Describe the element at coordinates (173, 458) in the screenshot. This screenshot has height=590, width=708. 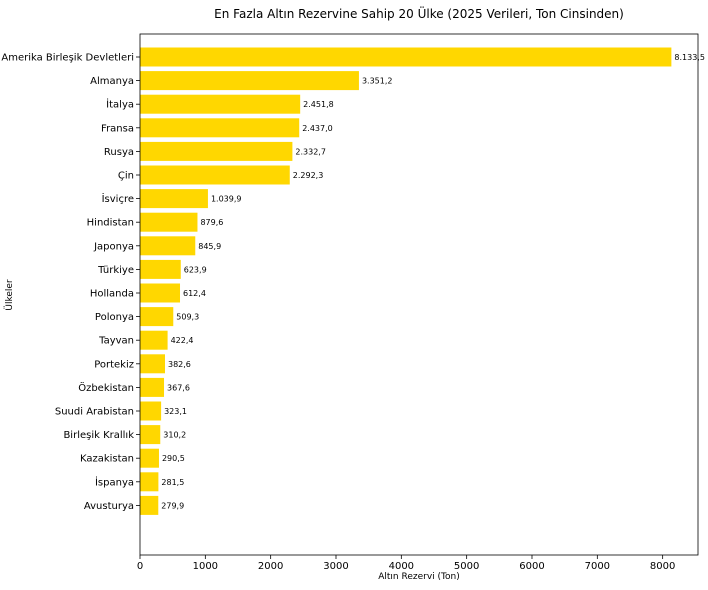
I see `value-label: 290,5` at that location.